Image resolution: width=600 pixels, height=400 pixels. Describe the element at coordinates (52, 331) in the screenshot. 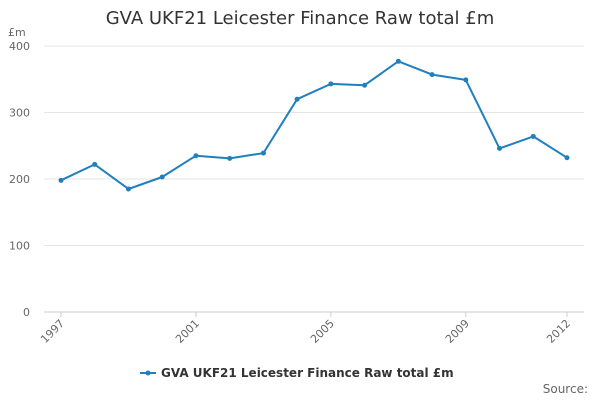

I see `x-tick-label-1997: 1997` at that location.